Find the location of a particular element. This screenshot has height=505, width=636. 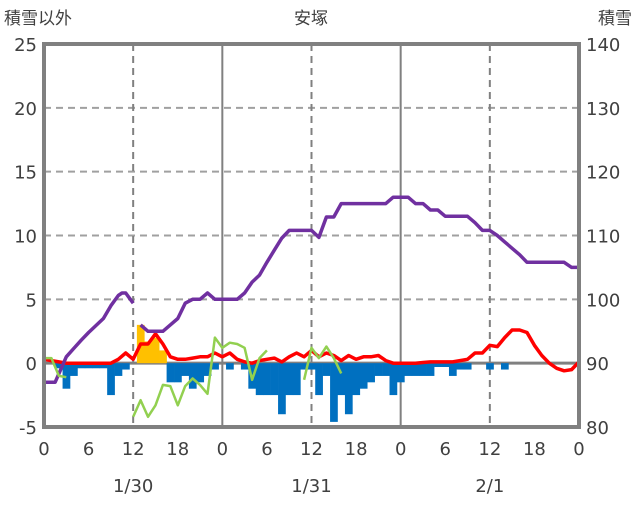

left-axis-title: 積雪以外 is located at coordinates (38, 19).